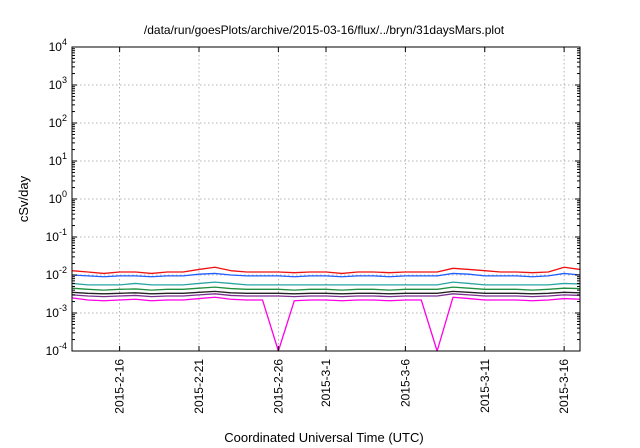 This screenshot has width=640, height=448. What do you see at coordinates (199, 386) in the screenshot?
I see `x-tick-label: 2015-2-21` at bounding box center [199, 386].